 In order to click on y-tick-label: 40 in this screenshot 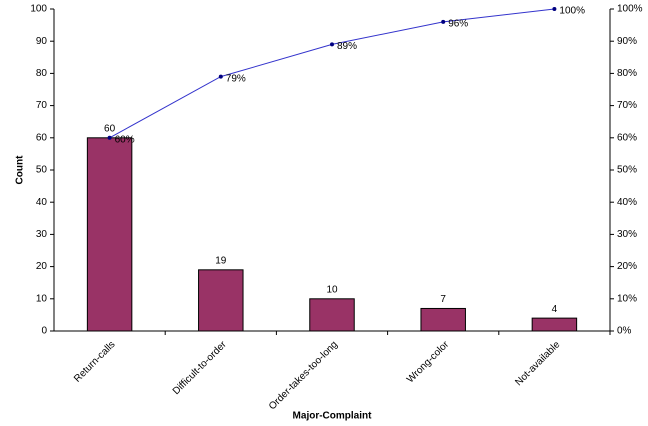, I will do `click(42, 202)`.